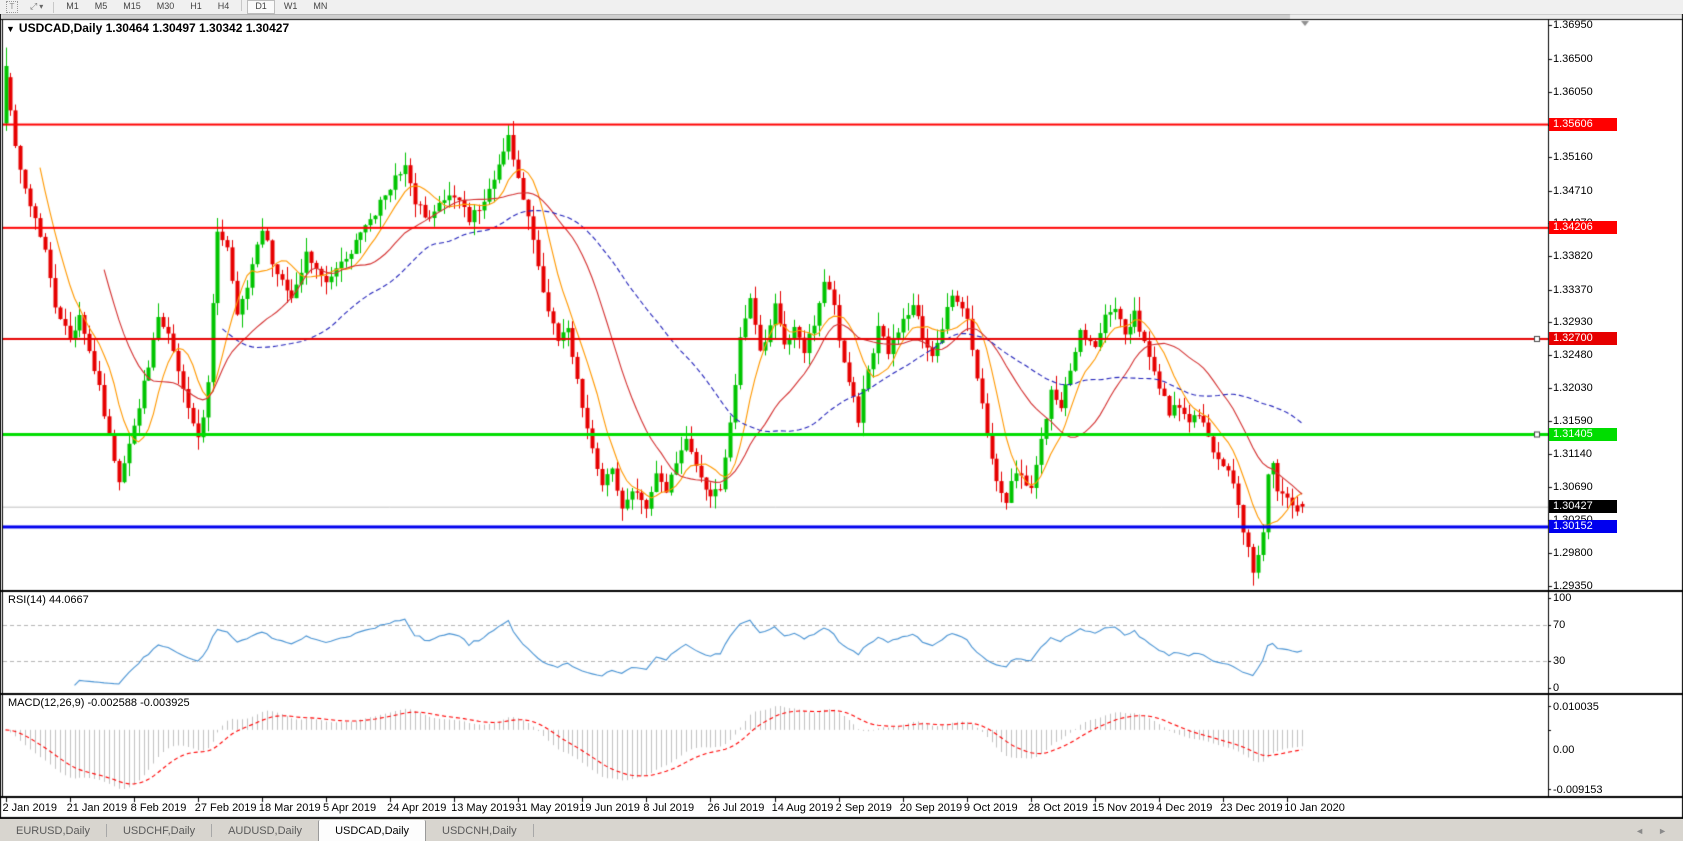 The image size is (1683, 841). What do you see at coordinates (1573, 157) in the screenshot?
I see `price-tick-label: 1.35160` at bounding box center [1573, 157].